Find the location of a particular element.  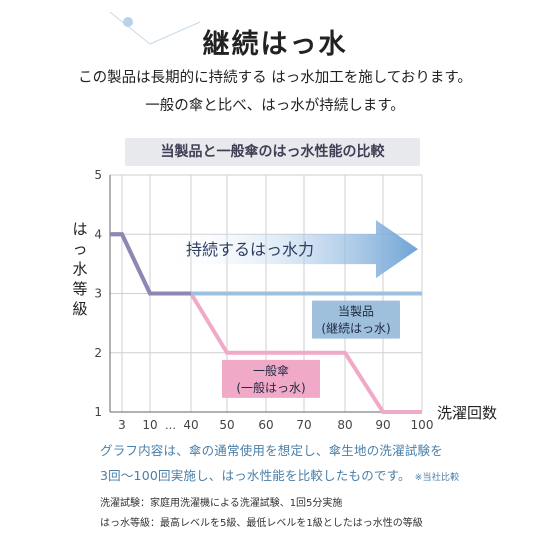

series-label-product-box is located at coordinates (356, 319).